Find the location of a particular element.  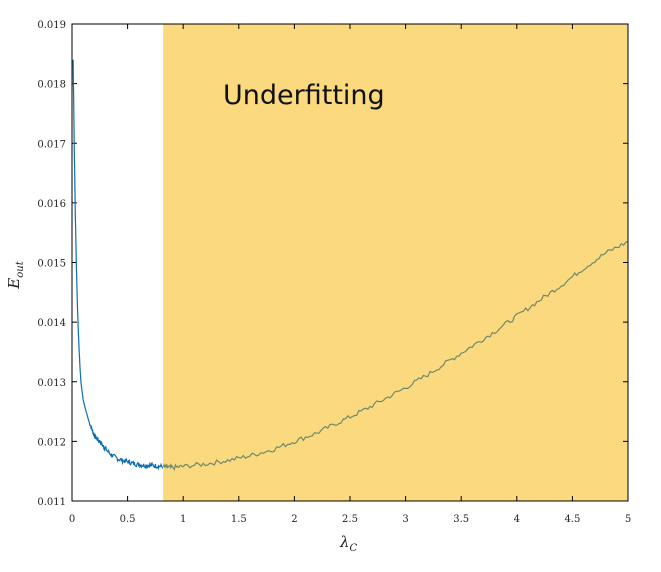

y-tick-label: 0.011 is located at coordinates (51, 502).